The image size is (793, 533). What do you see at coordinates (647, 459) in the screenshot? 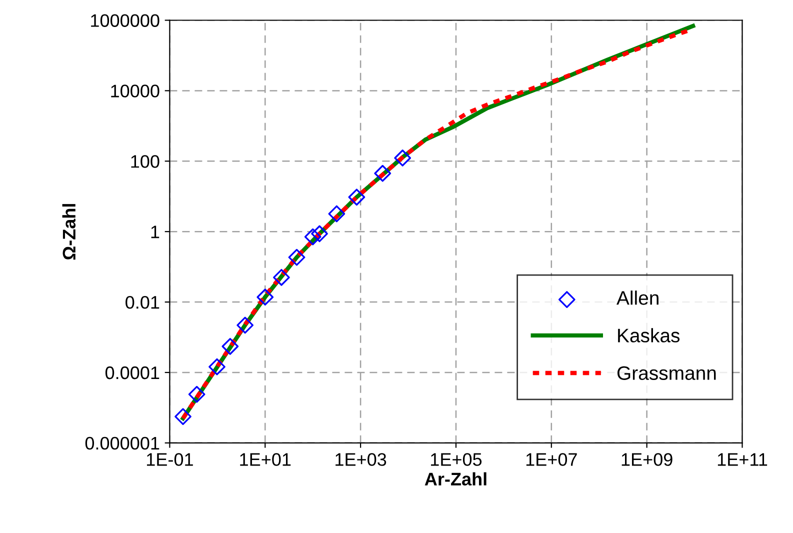
I see `x-tick-label: 1E+09` at bounding box center [647, 459].